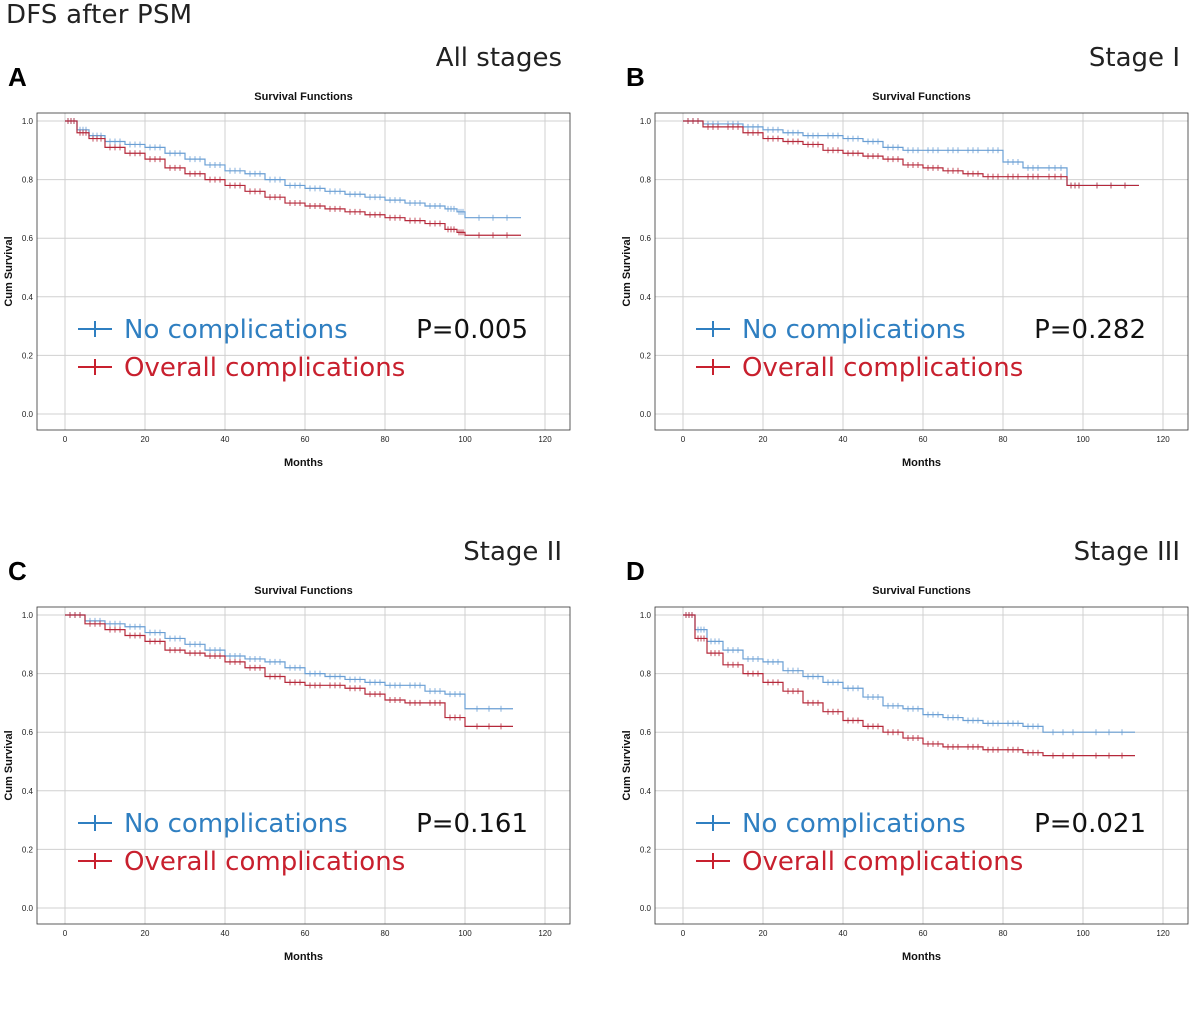  What do you see at coordinates (1090, 330) in the screenshot?
I see `p-value: P=0.282` at bounding box center [1090, 330].